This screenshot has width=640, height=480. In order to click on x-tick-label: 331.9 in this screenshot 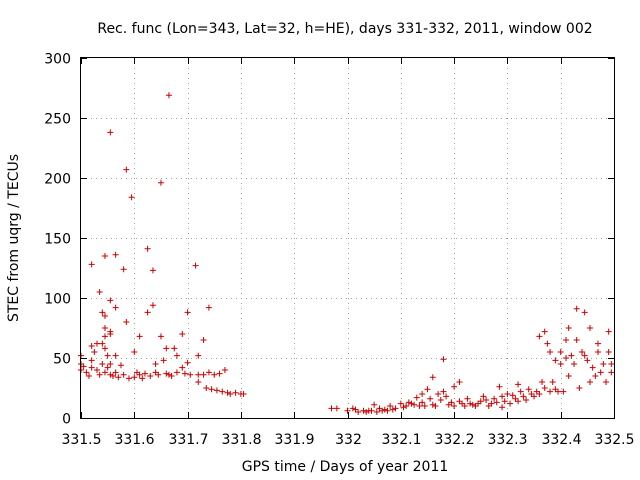, I will do `click(294, 440)`.